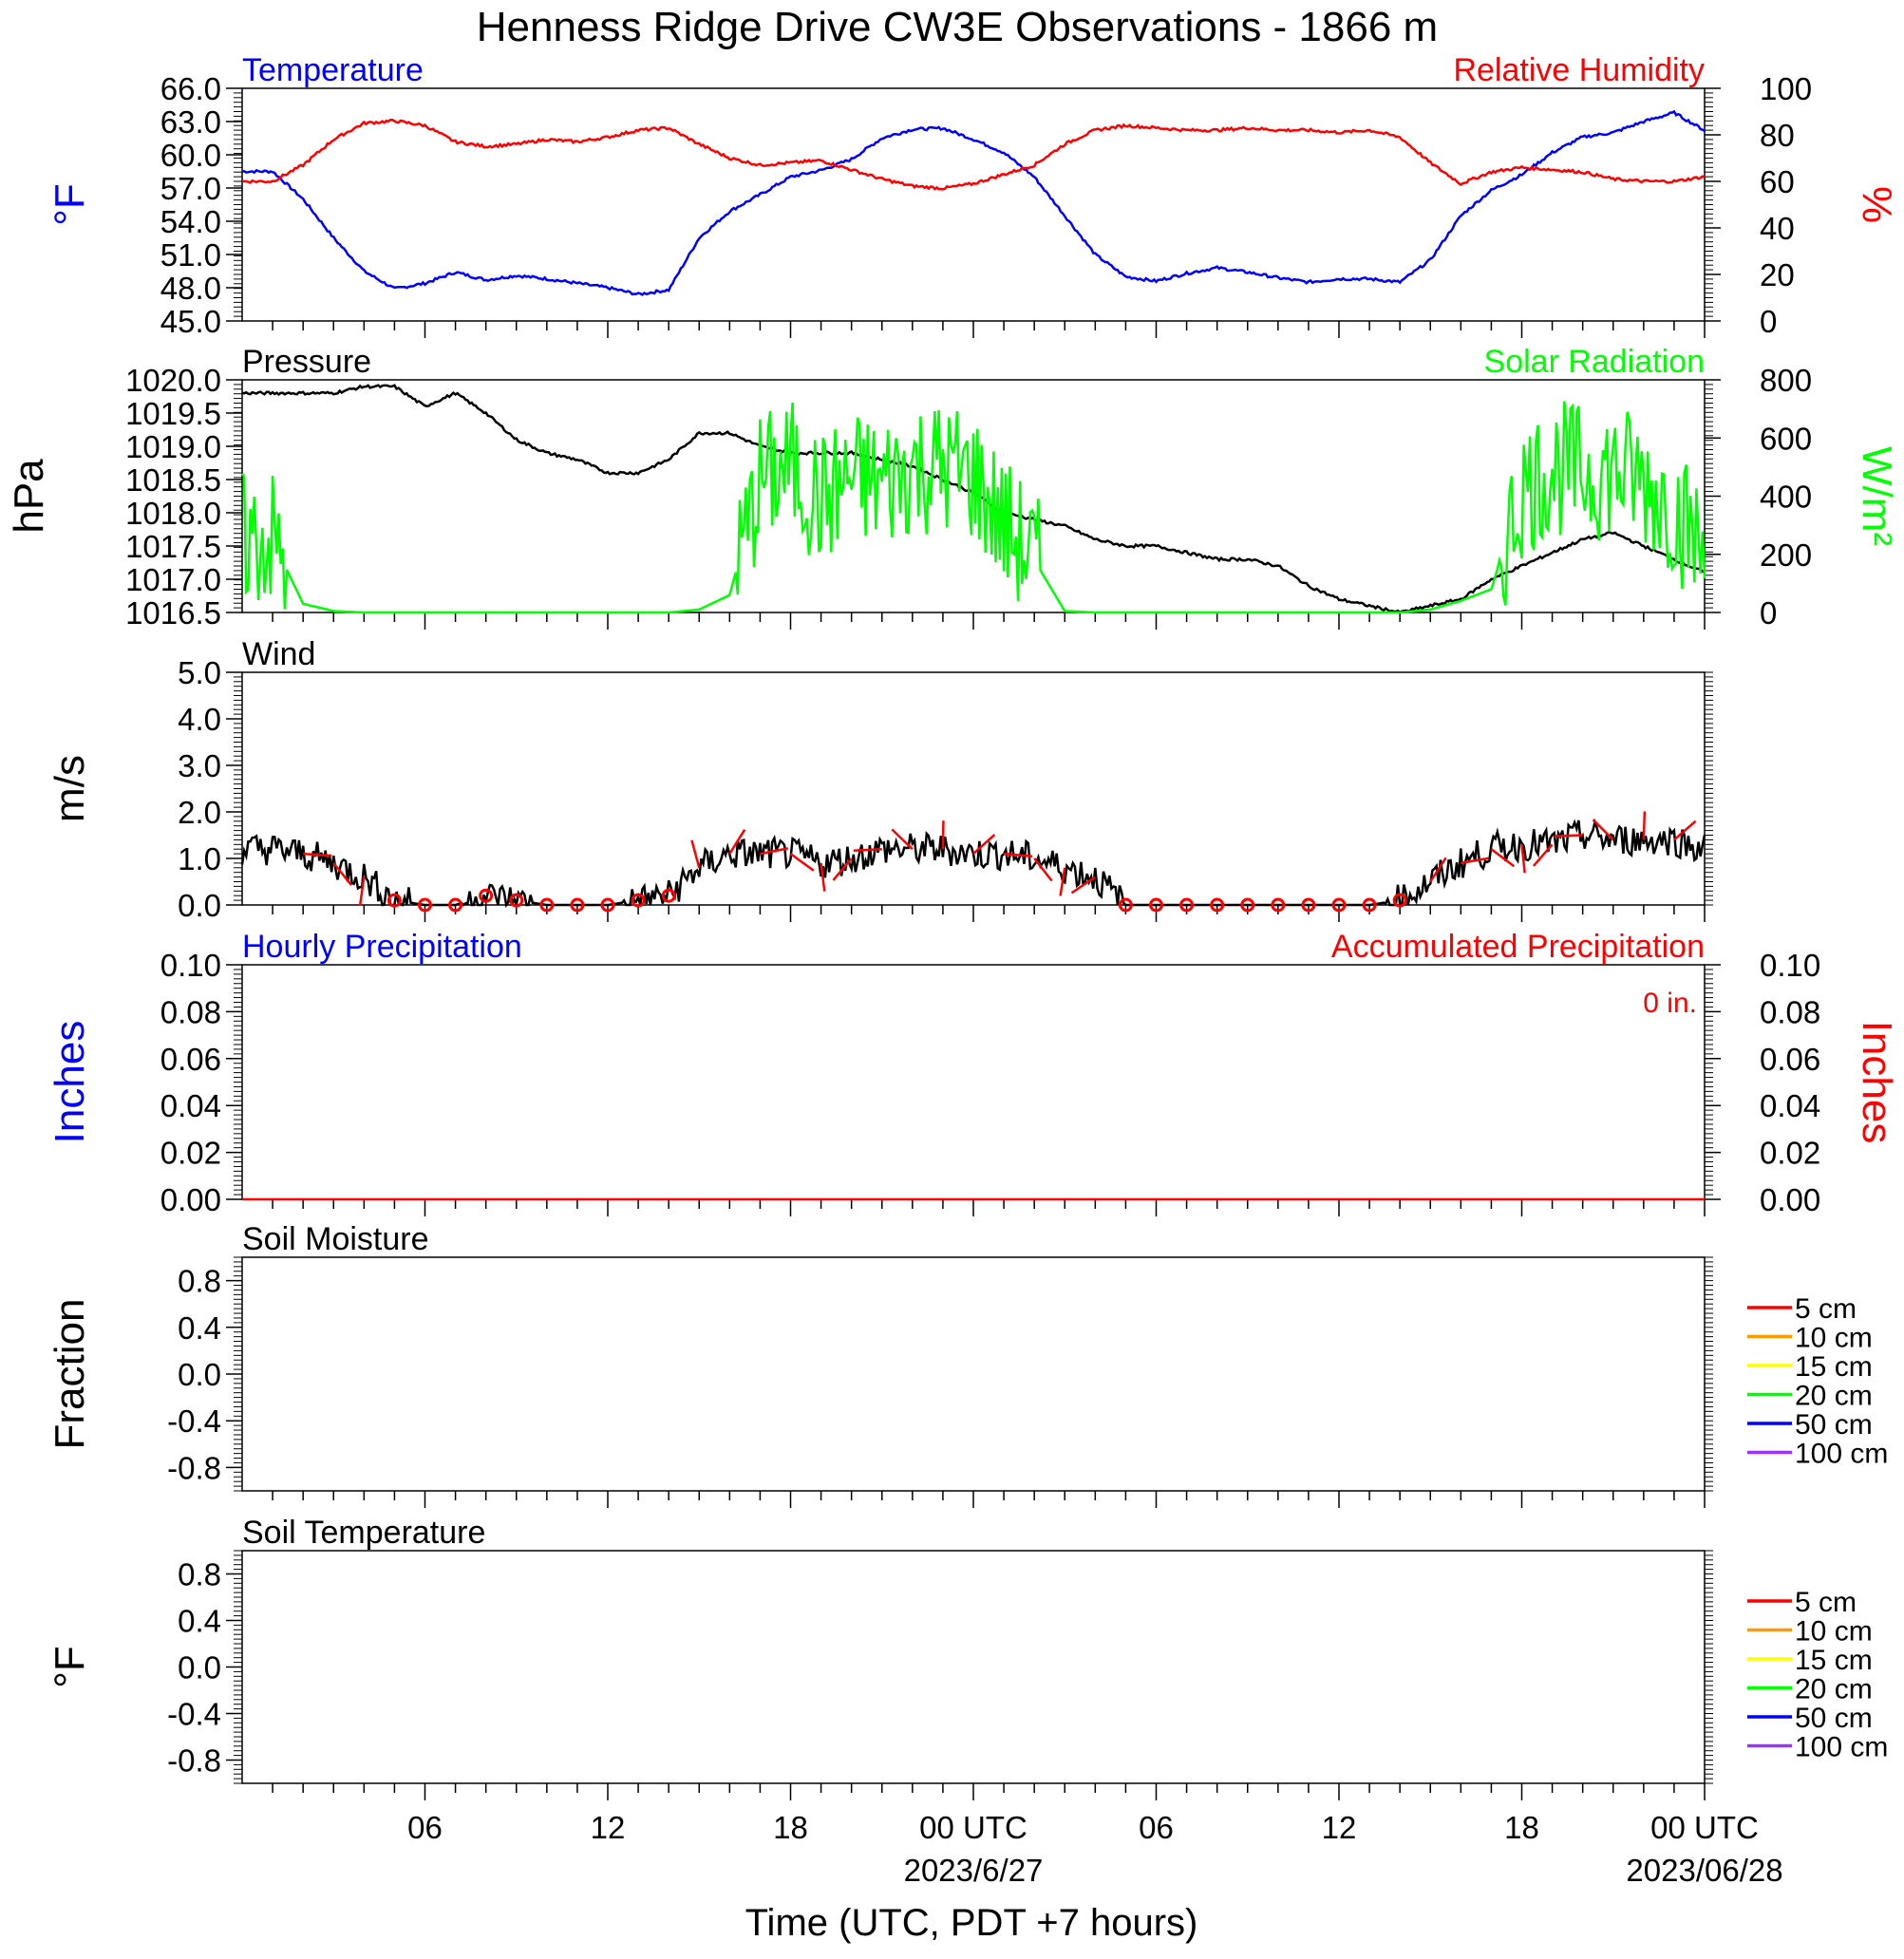 Image resolution: width=1904 pixels, height=1959 pixels. Describe the element at coordinates (70, 788) in the screenshot. I see `y-axis-label-left: m/s` at that location.